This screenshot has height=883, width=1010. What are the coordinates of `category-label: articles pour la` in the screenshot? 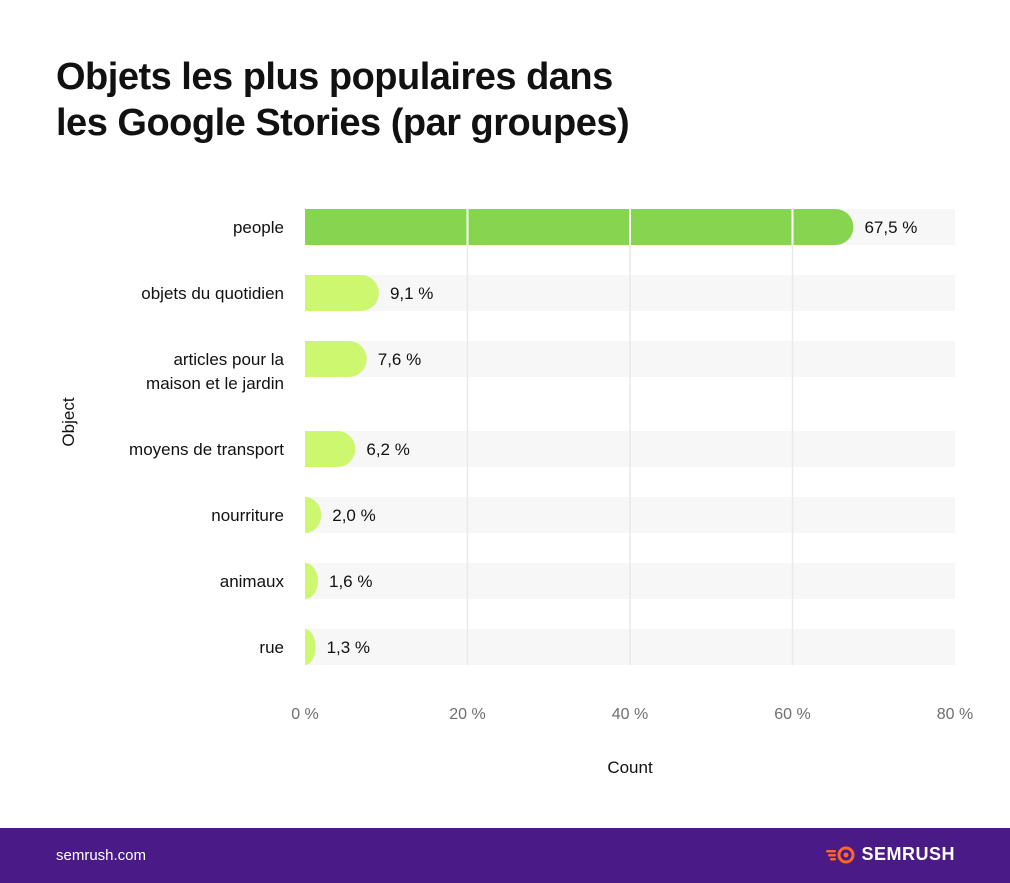 It's located at (228, 359).